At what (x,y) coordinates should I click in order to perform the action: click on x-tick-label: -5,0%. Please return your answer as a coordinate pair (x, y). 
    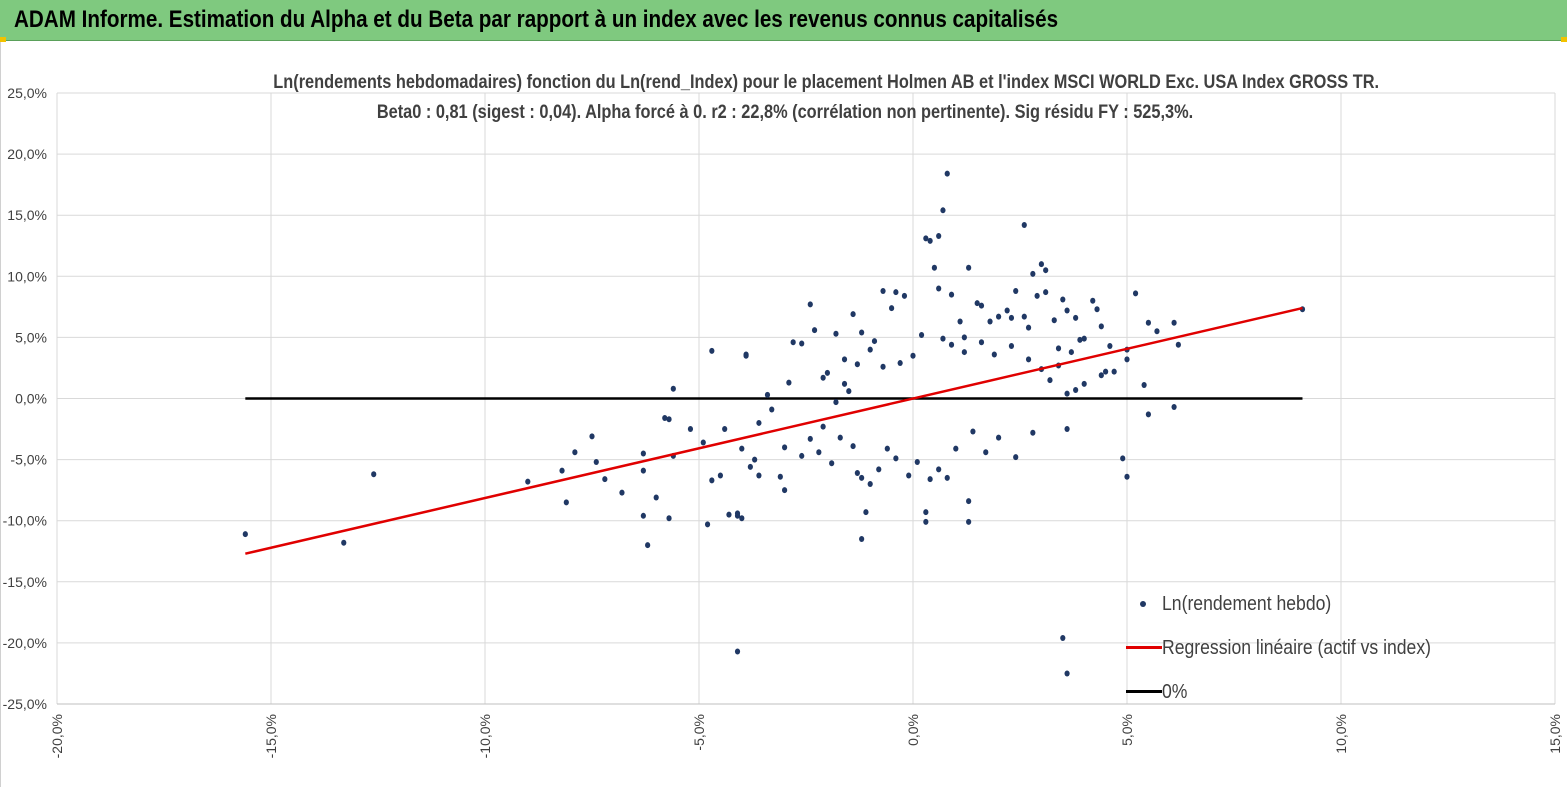
    Looking at the image, I should click on (699, 732).